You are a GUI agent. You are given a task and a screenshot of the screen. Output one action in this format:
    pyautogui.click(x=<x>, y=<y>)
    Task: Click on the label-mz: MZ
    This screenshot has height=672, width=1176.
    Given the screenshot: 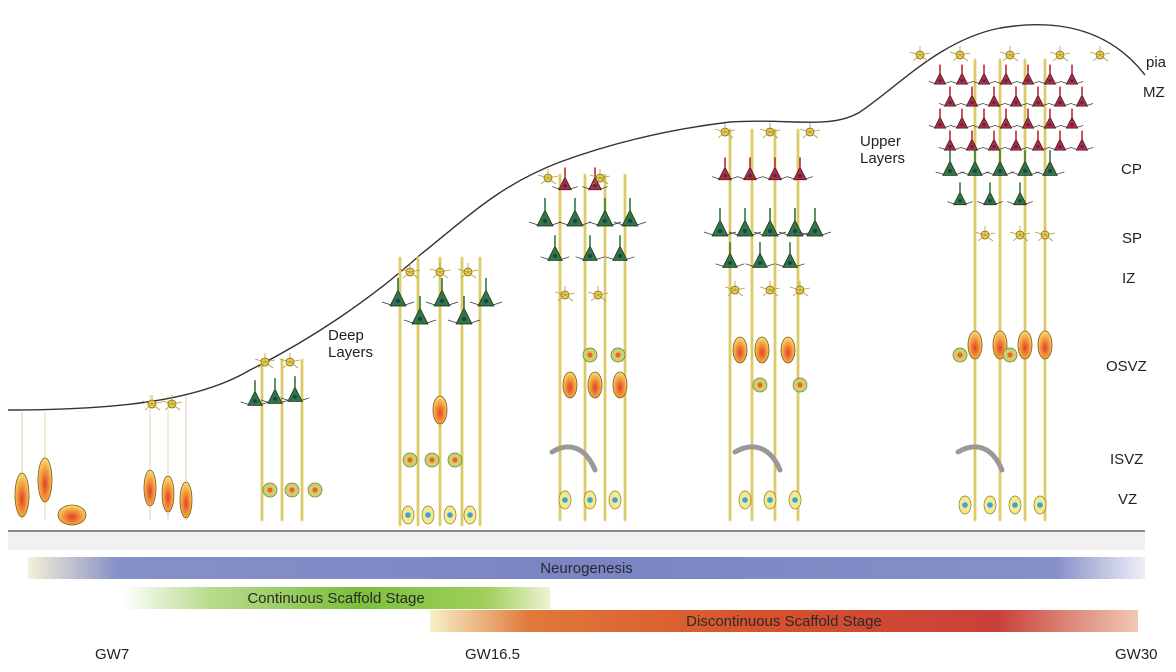 What is the action you would take?
    pyautogui.click(x=1154, y=92)
    